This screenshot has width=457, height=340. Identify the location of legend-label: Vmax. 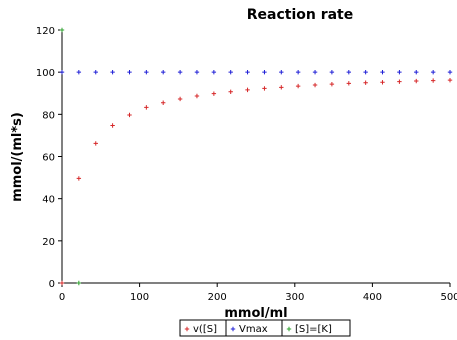
(253, 329).